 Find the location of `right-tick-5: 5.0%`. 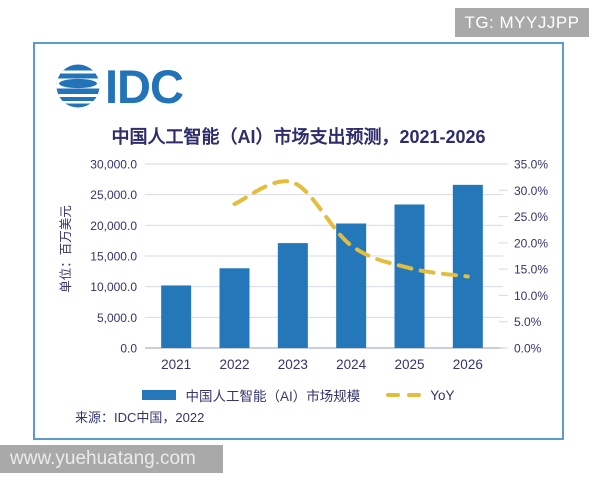

right-tick-5: 5.0% is located at coordinates (528, 322).